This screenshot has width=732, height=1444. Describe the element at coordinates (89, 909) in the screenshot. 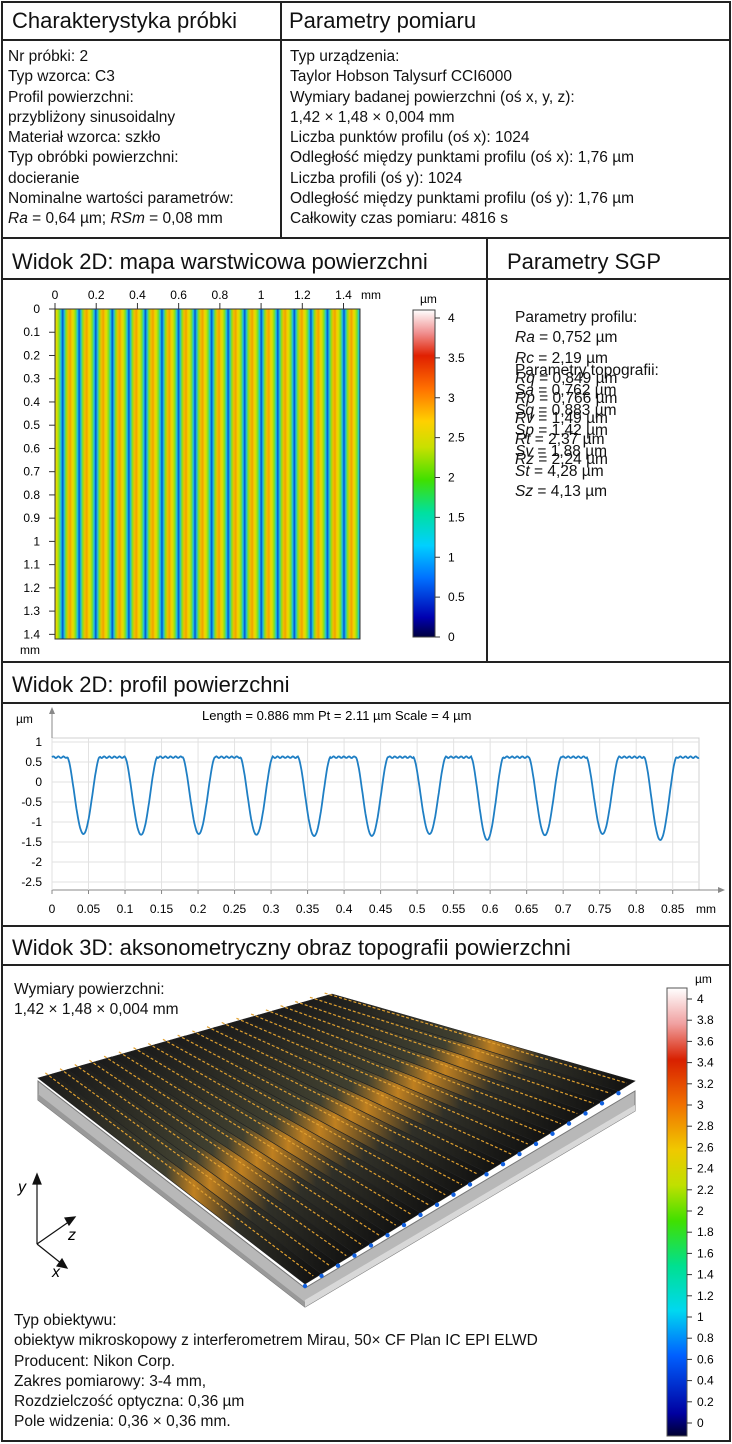

I see `profile-x-tick: 0.05` at that location.